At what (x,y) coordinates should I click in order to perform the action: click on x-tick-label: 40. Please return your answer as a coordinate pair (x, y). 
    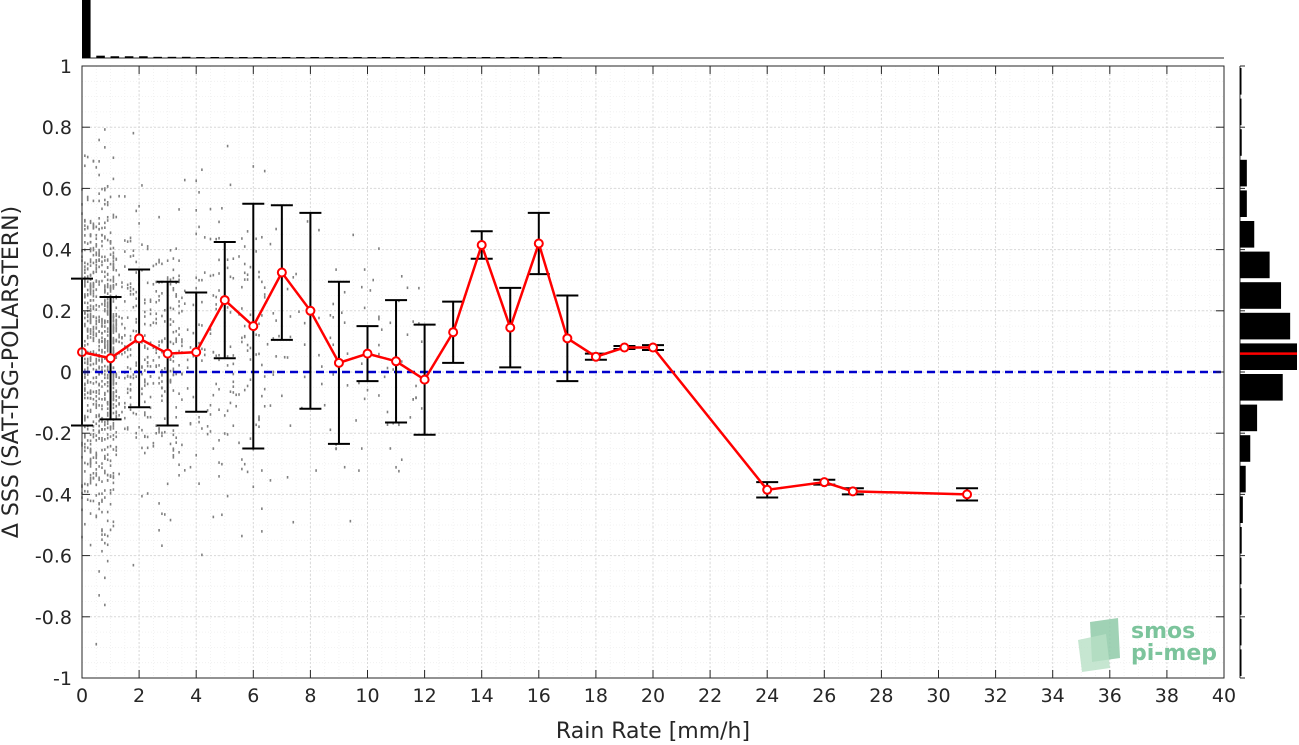
    Looking at the image, I should click on (1224, 696).